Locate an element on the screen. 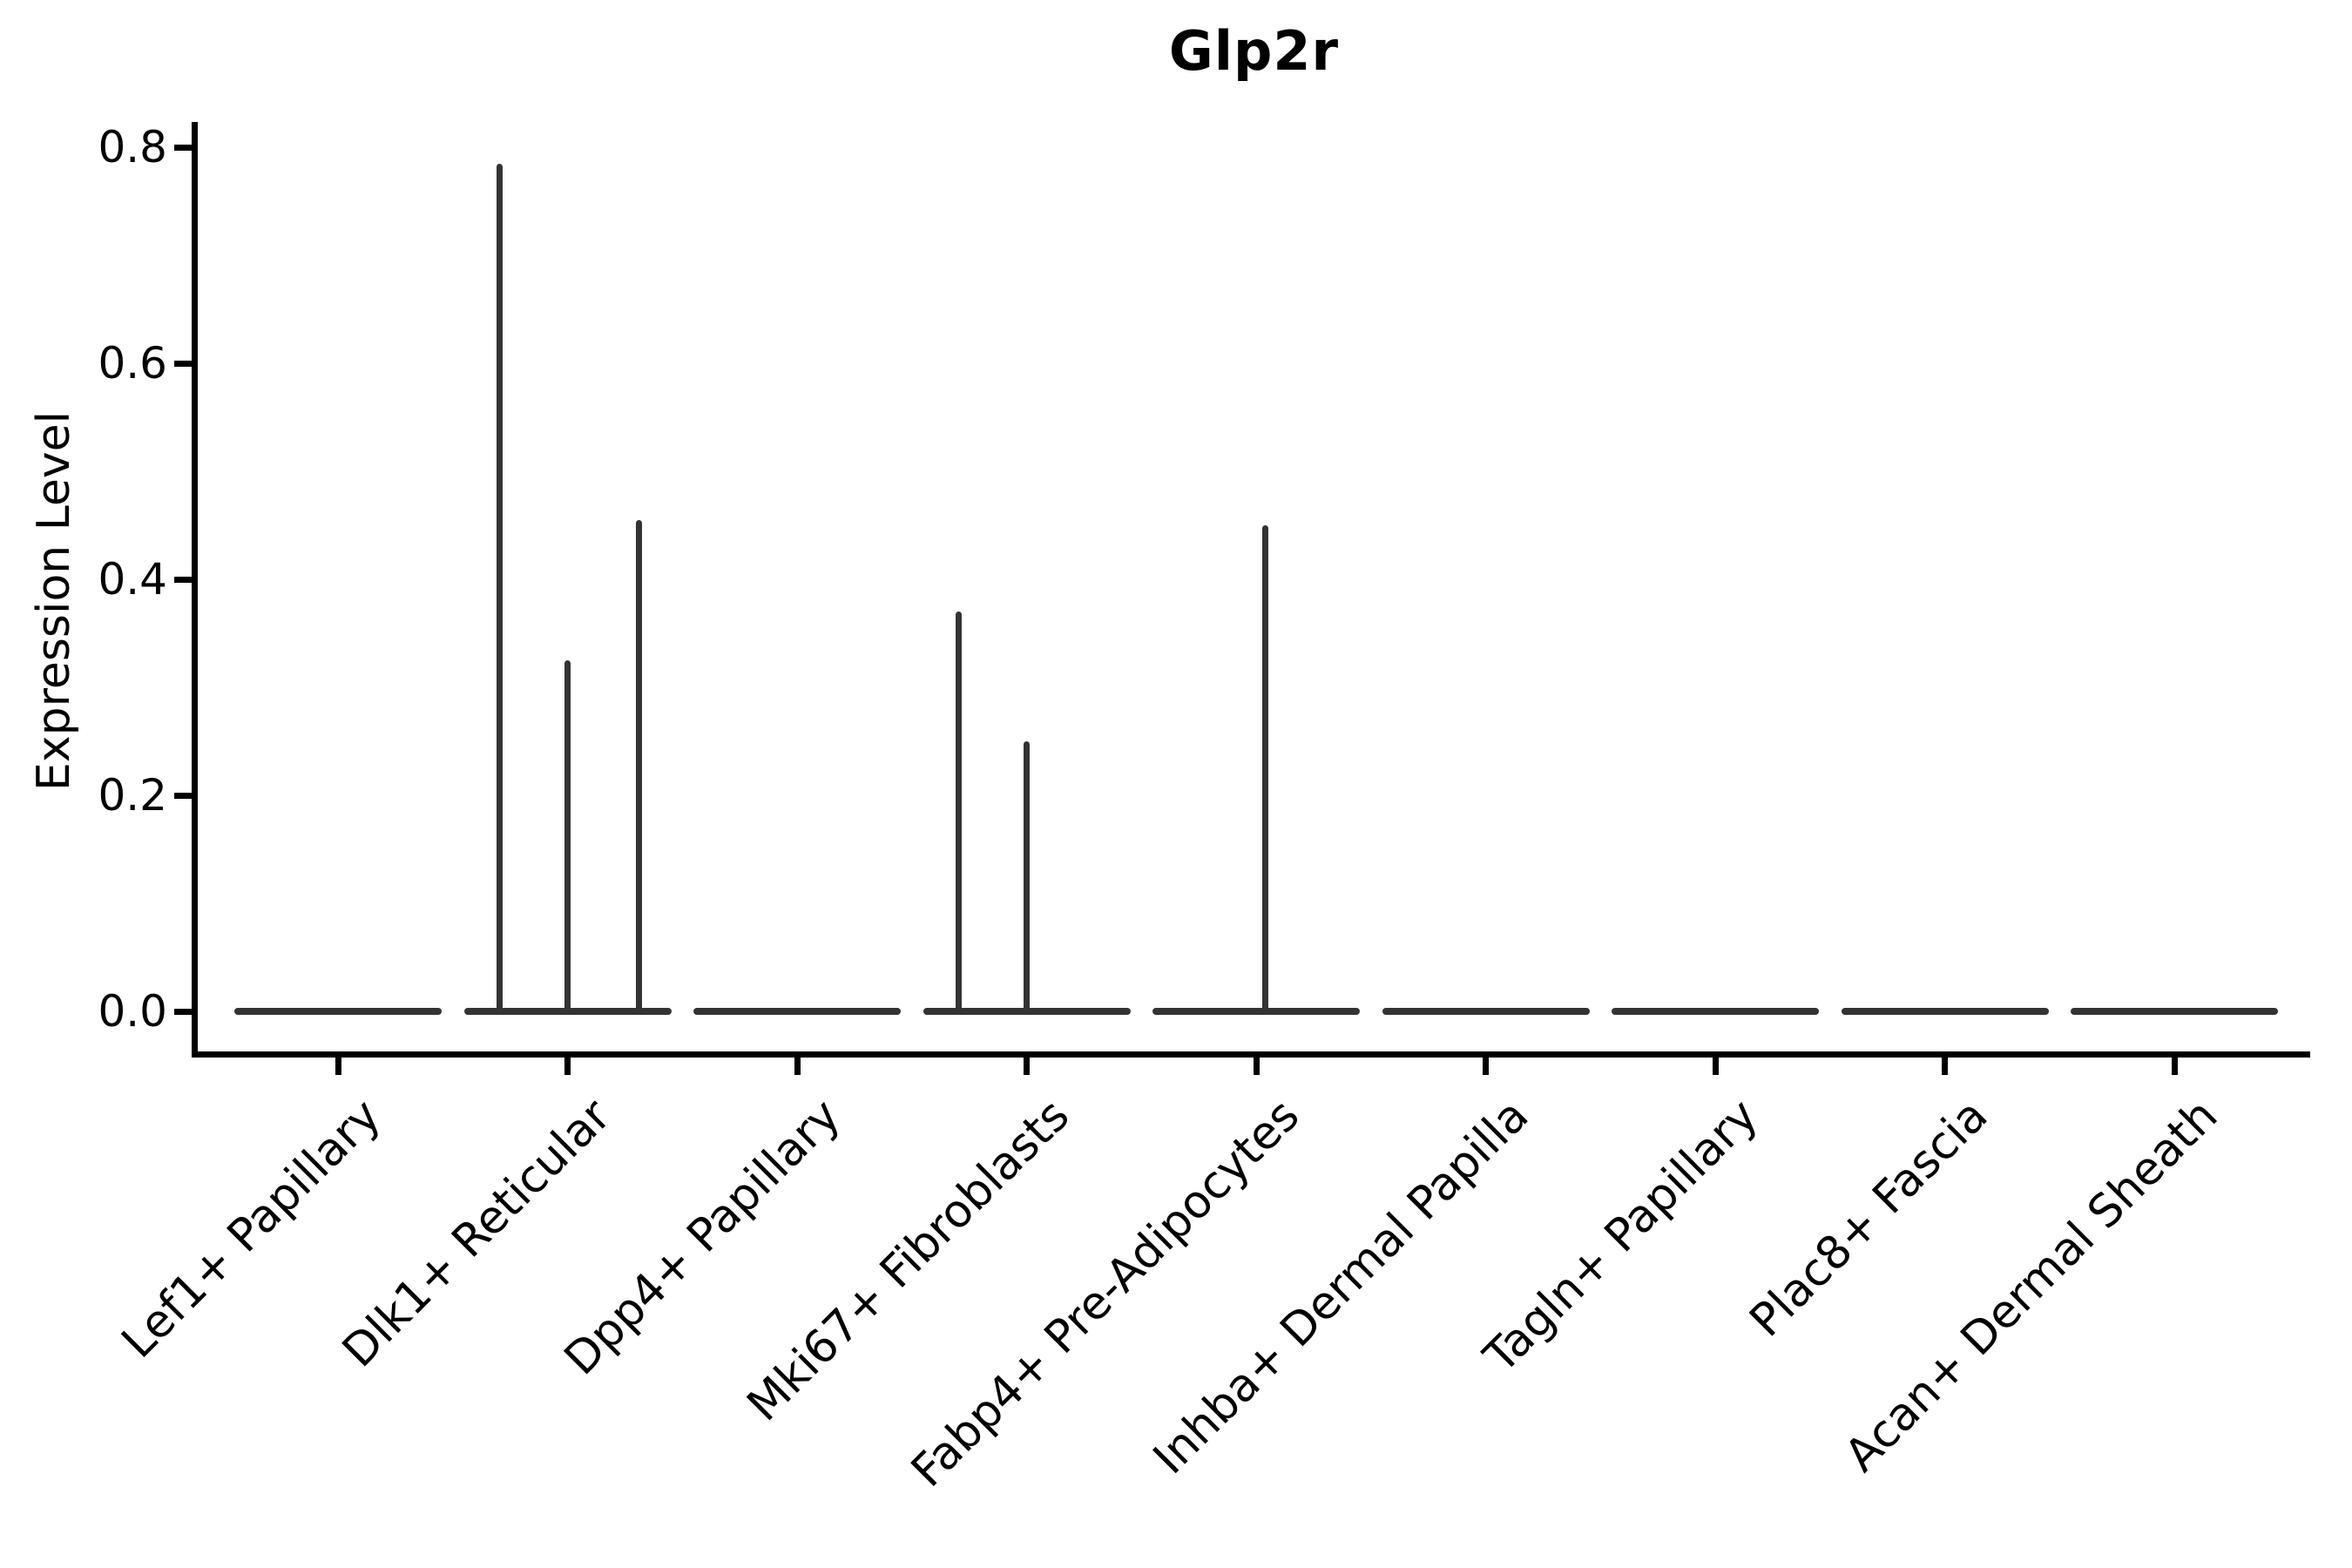 This screenshot has height=1568, width=2352. y-tick-label: 0.6 is located at coordinates (132, 363).